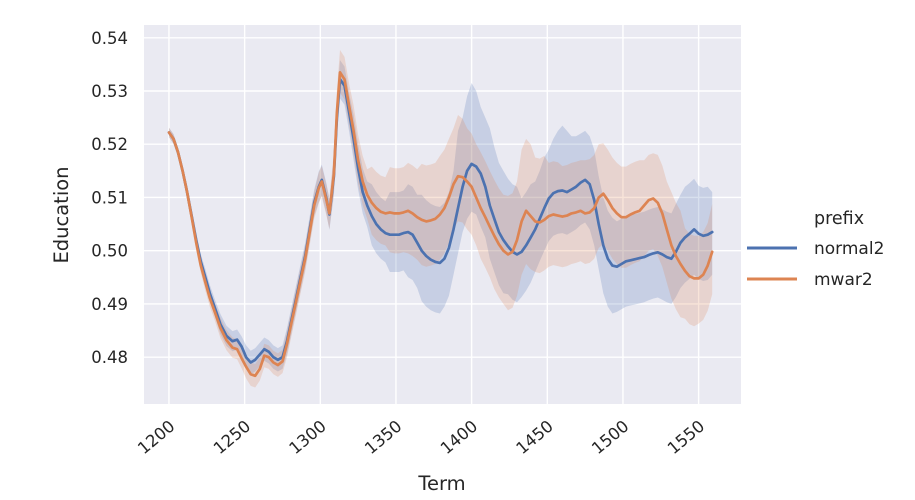  Describe the element at coordinates (459, 438) in the screenshot. I see `x-tick-label-1400: 1400` at that location.